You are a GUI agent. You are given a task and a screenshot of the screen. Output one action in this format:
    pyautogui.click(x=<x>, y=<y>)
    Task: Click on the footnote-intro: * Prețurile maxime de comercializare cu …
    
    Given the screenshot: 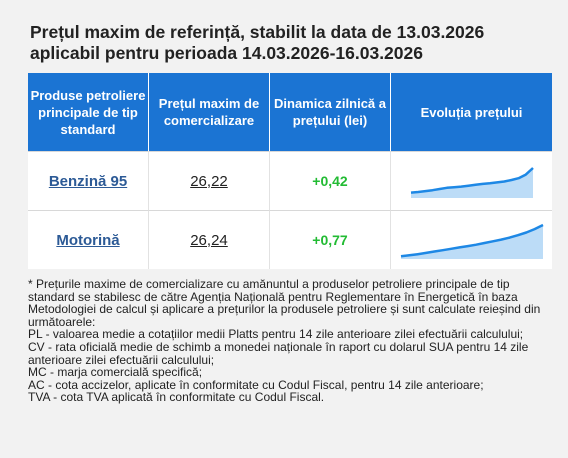 What is the action you would take?
    pyautogui.click(x=284, y=303)
    